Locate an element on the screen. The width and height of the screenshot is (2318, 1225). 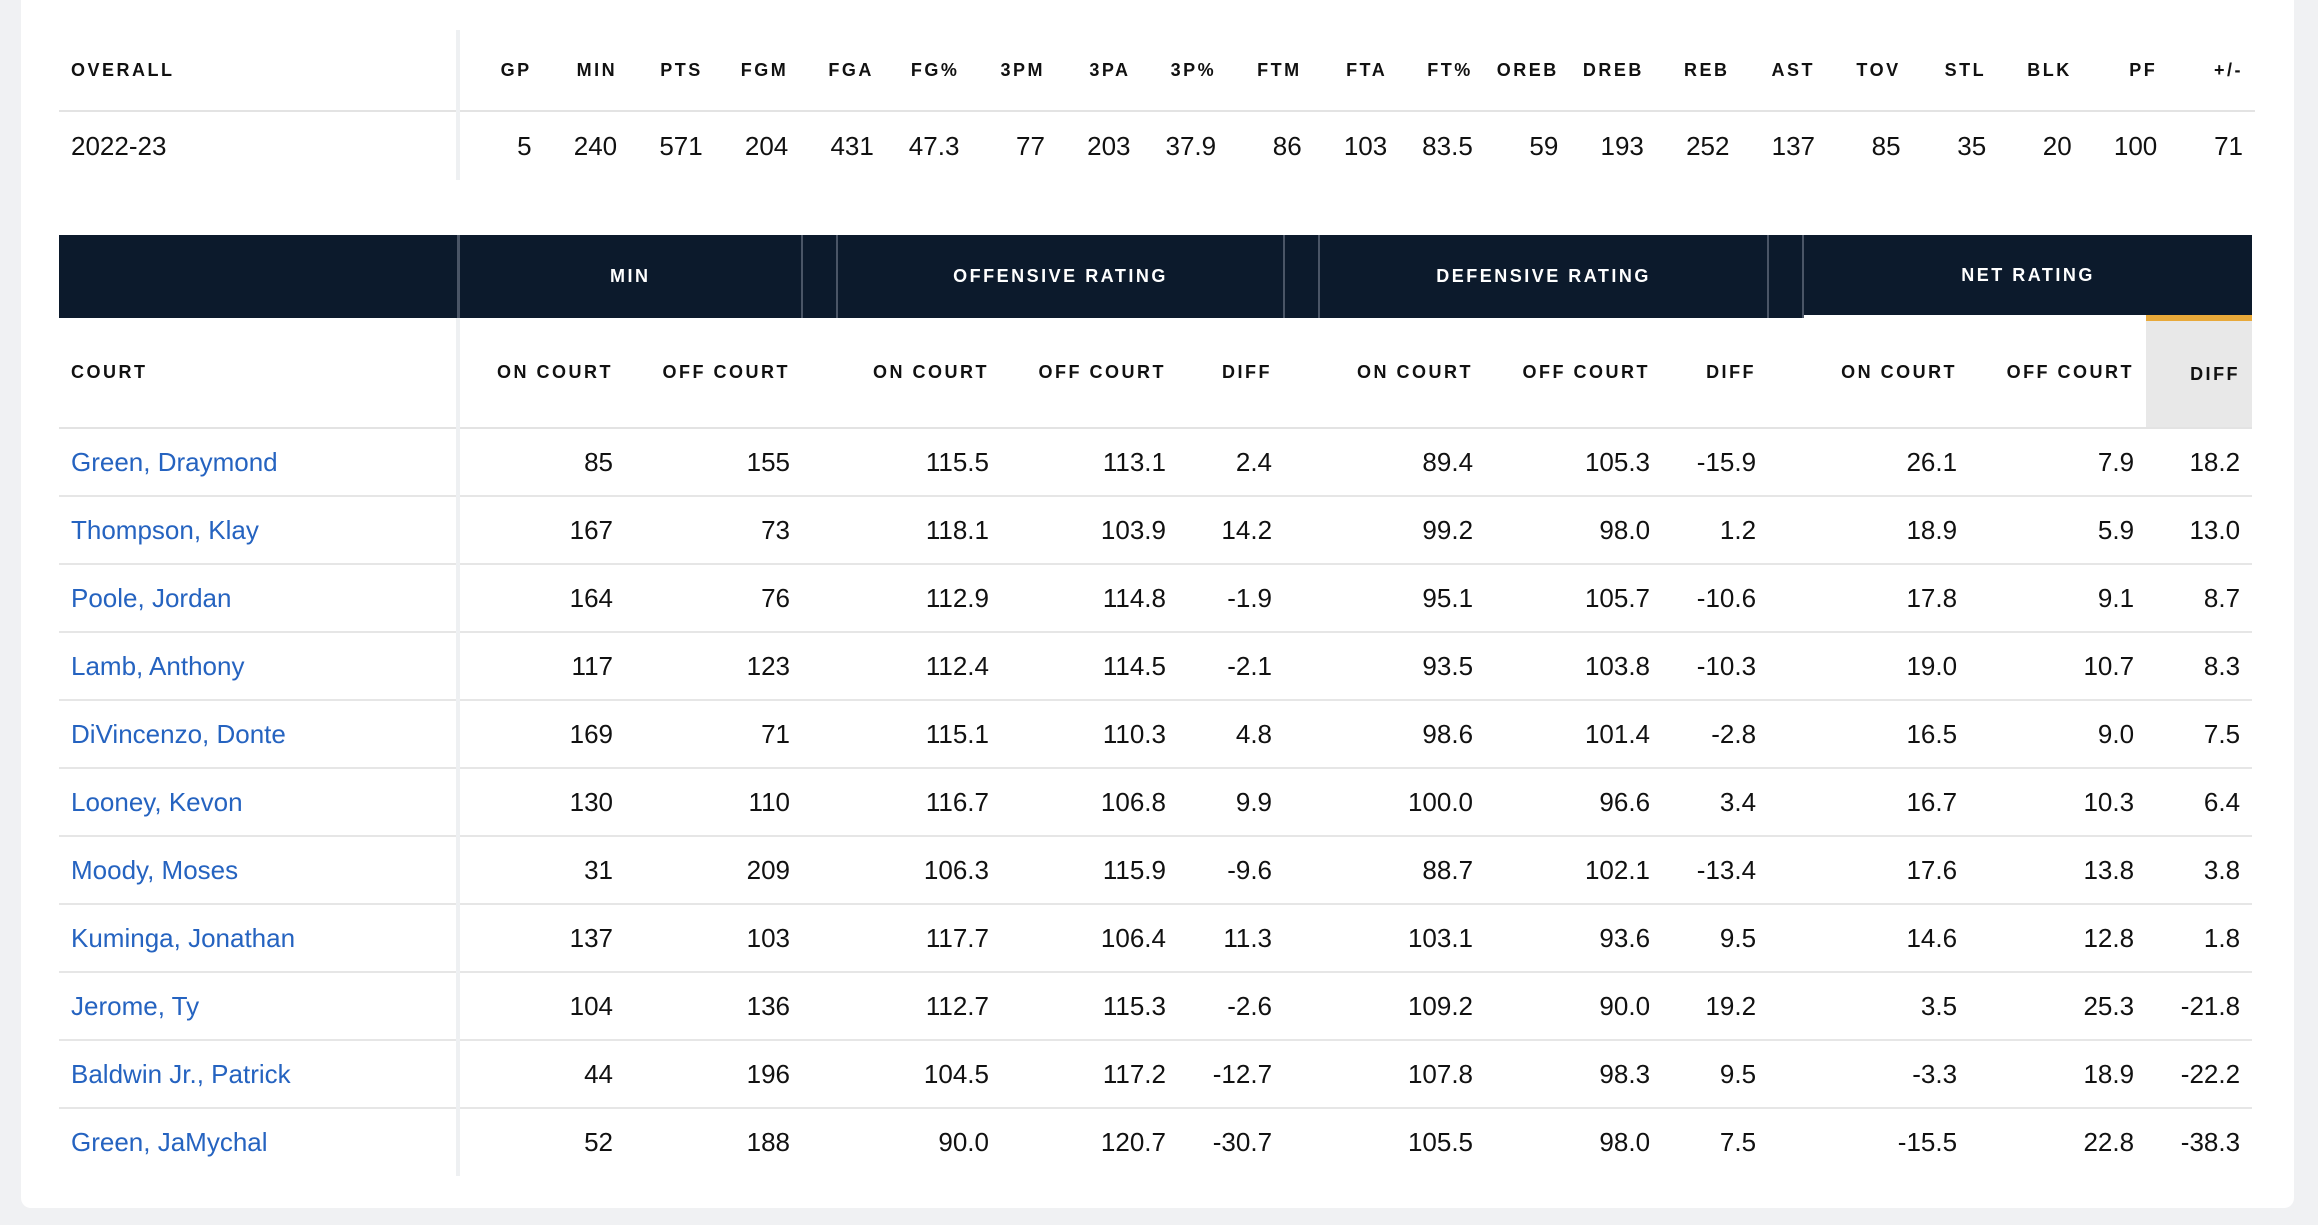
cell: 98.6 is located at coordinates (1402, 734).